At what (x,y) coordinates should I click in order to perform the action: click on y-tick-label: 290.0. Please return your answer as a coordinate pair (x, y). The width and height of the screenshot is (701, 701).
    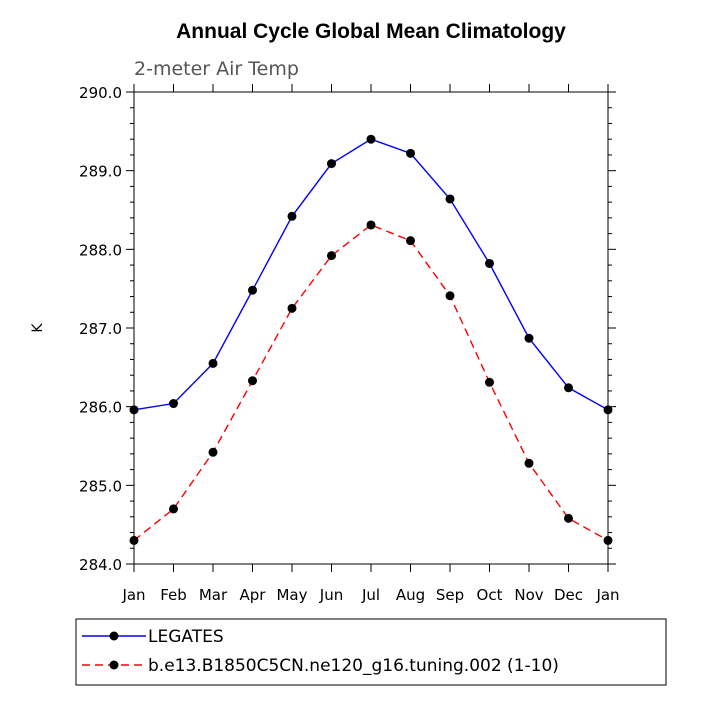
    Looking at the image, I should click on (100, 93).